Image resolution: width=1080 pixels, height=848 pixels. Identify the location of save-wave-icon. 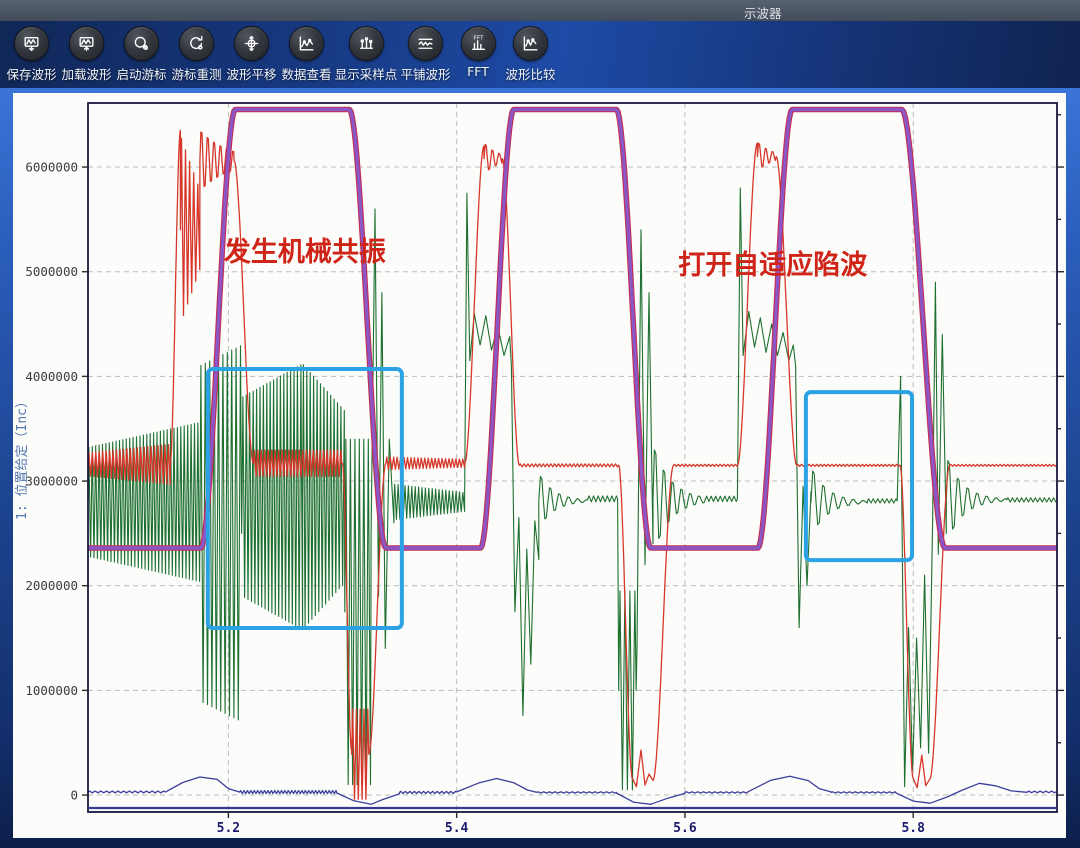
(31, 43).